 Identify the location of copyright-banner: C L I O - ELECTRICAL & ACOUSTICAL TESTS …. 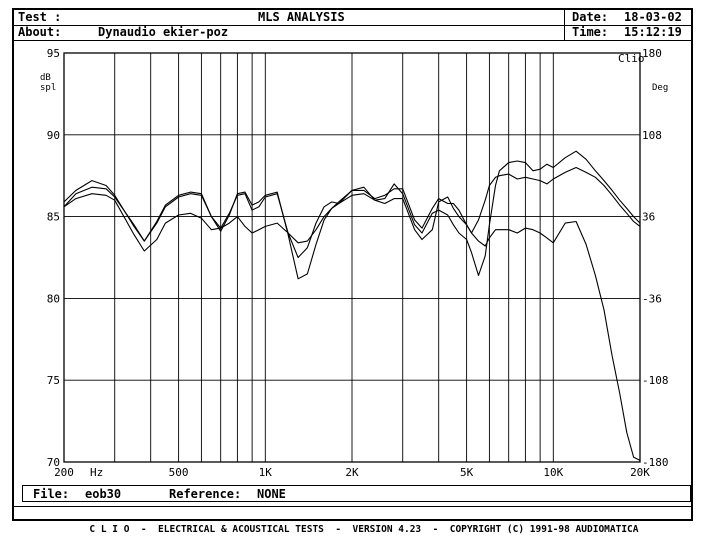
(352, 520).